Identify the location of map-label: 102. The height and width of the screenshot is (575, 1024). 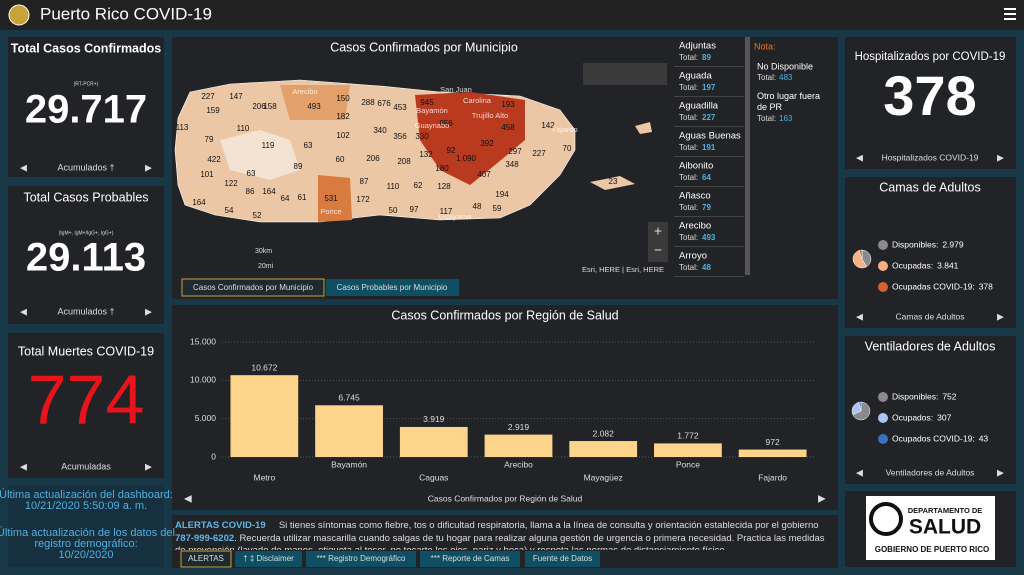
(343, 135).